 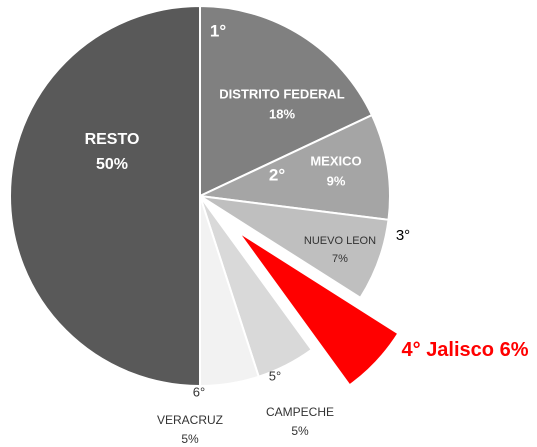 What do you see at coordinates (411, 350) in the screenshot?
I see `slice-rank: 4°` at bounding box center [411, 350].